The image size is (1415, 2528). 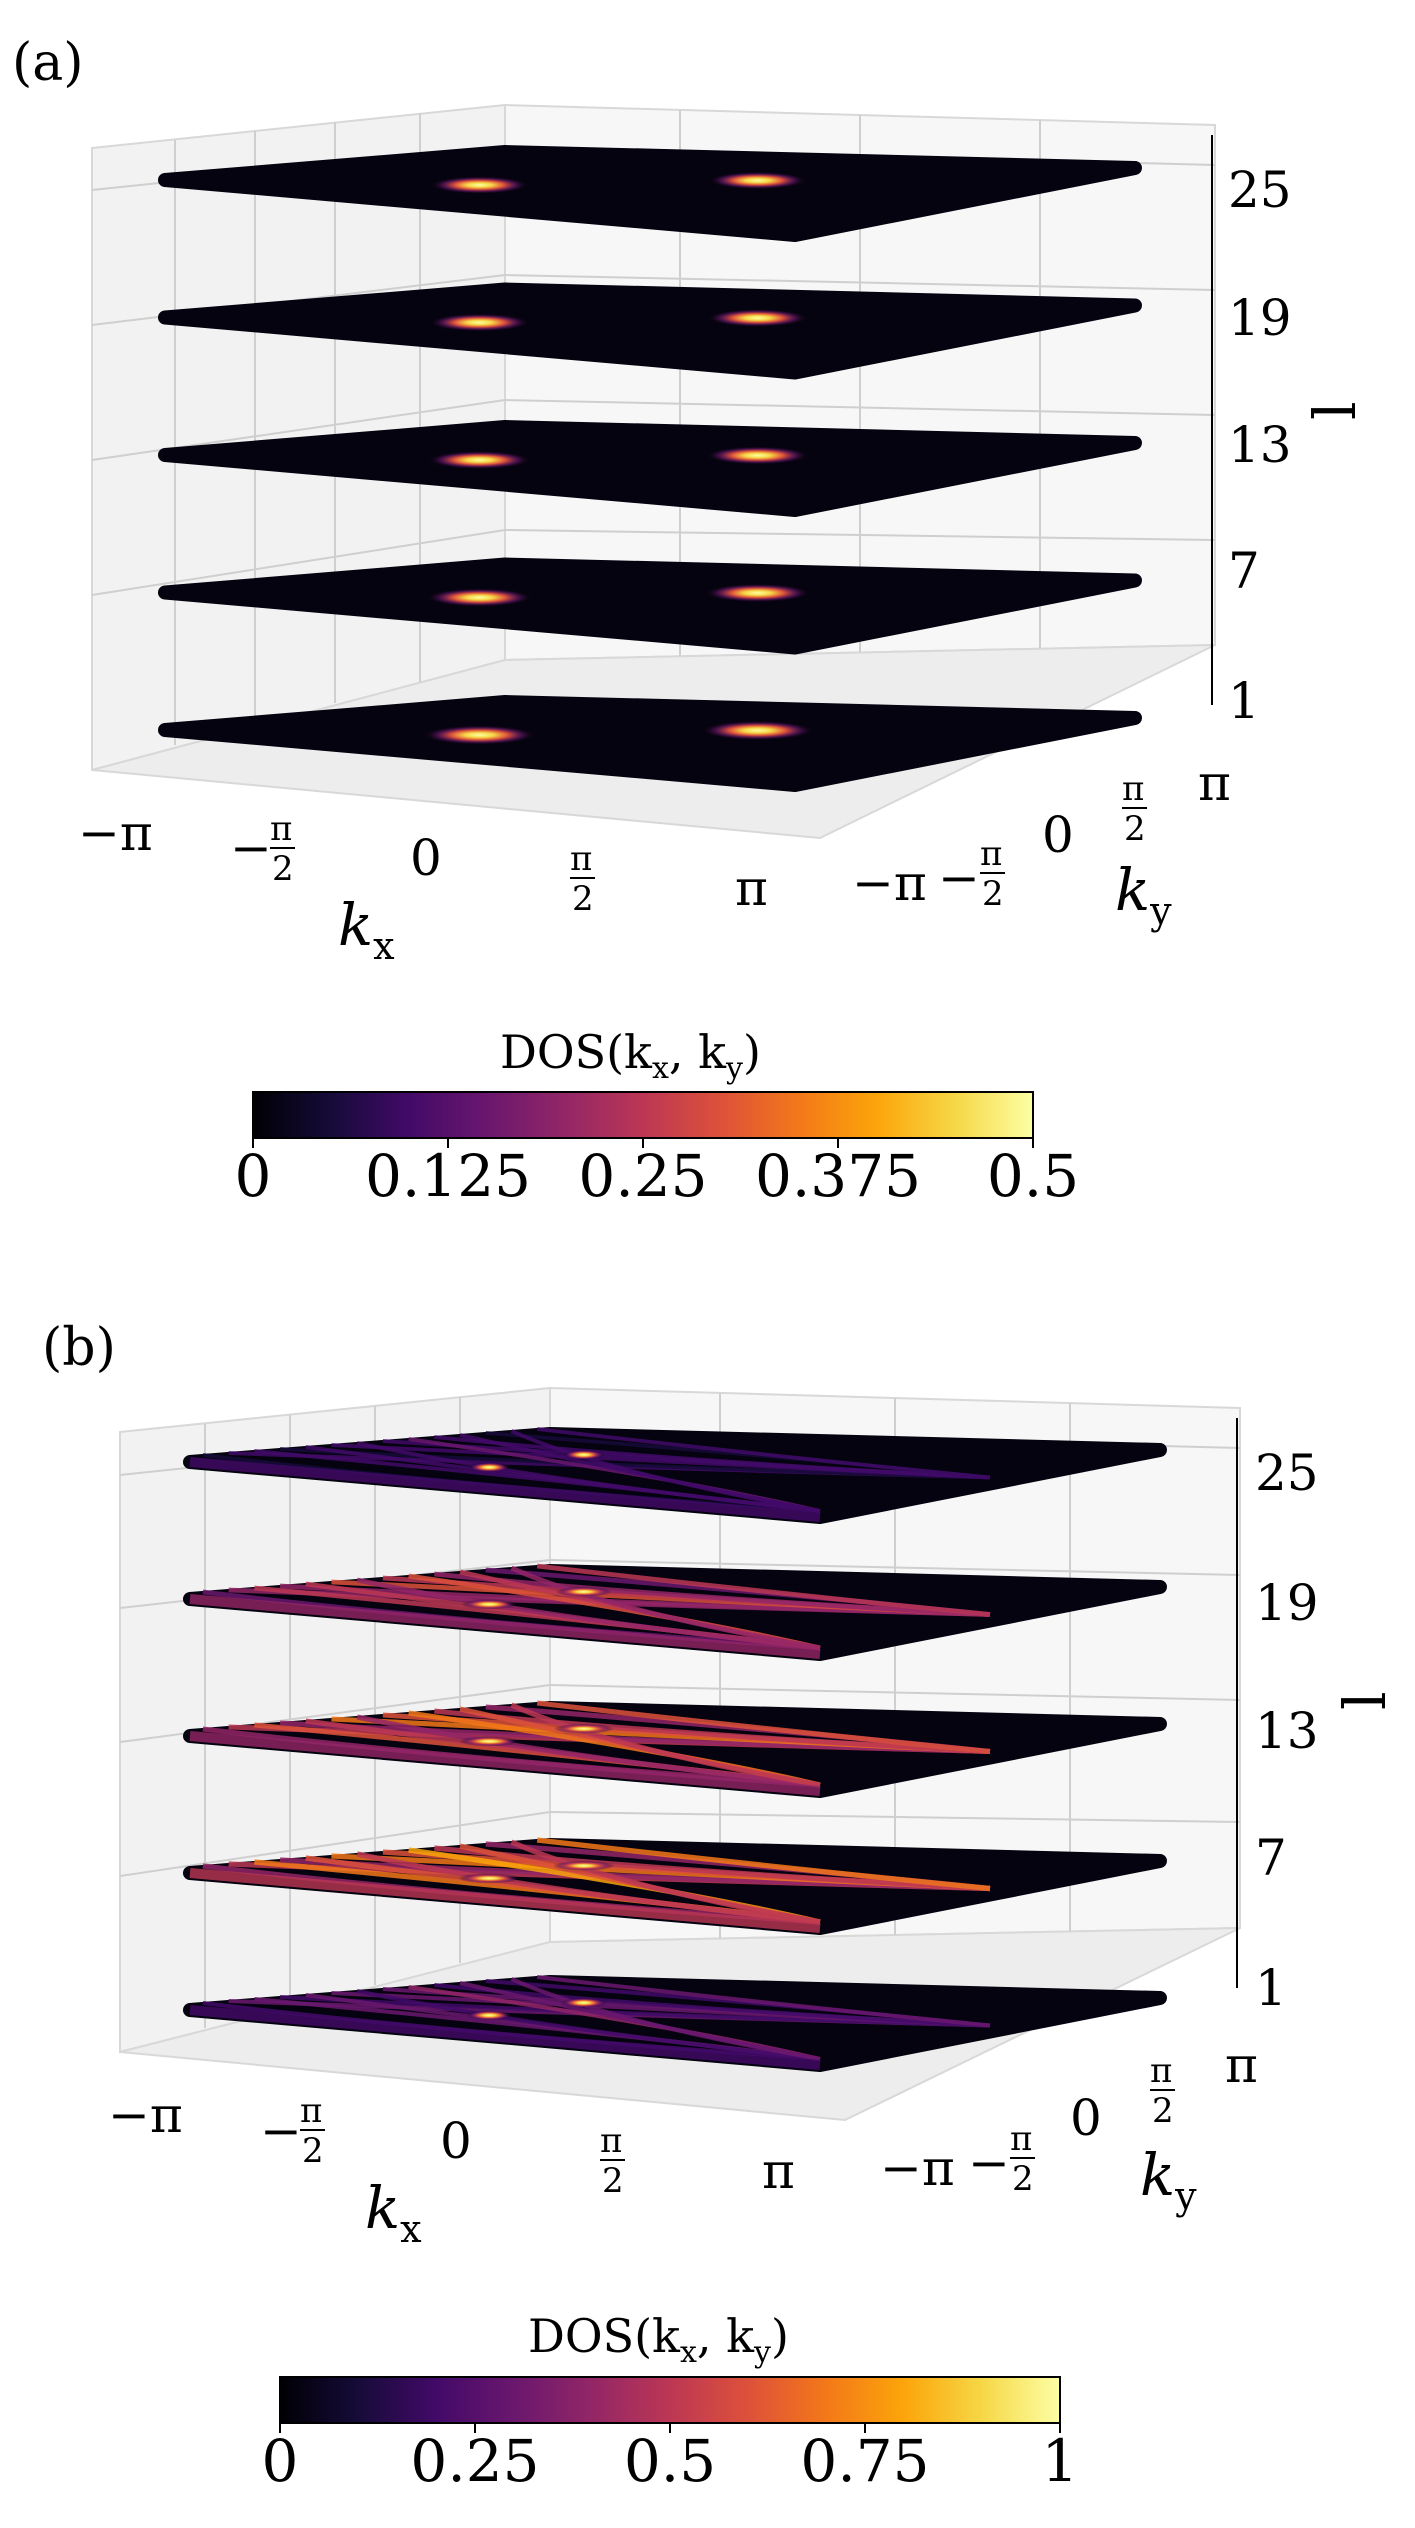 I want to click on y-tick: −π, so click(x=917, y=2168).